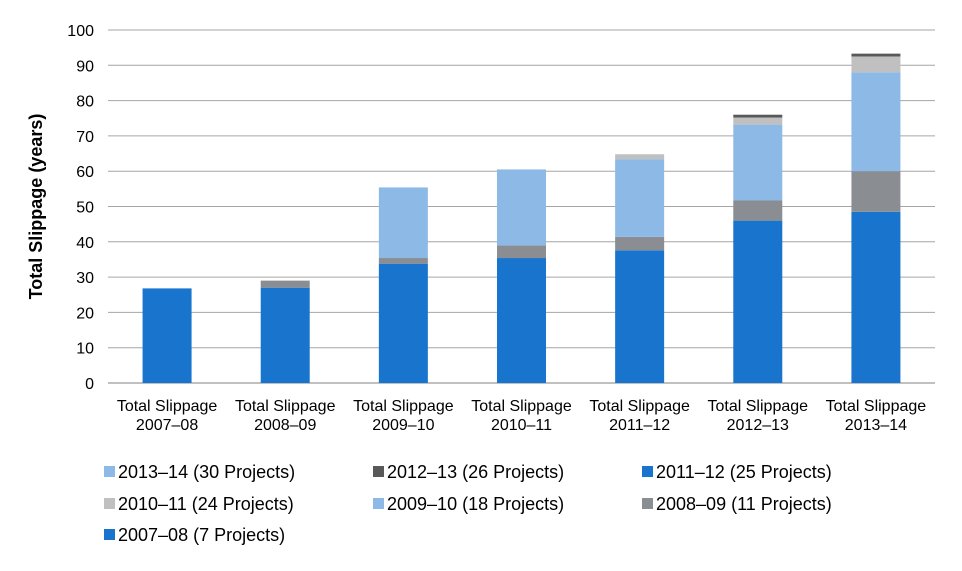 The width and height of the screenshot is (962, 571). I want to click on x-tick-label: 2011–12, so click(639, 425).